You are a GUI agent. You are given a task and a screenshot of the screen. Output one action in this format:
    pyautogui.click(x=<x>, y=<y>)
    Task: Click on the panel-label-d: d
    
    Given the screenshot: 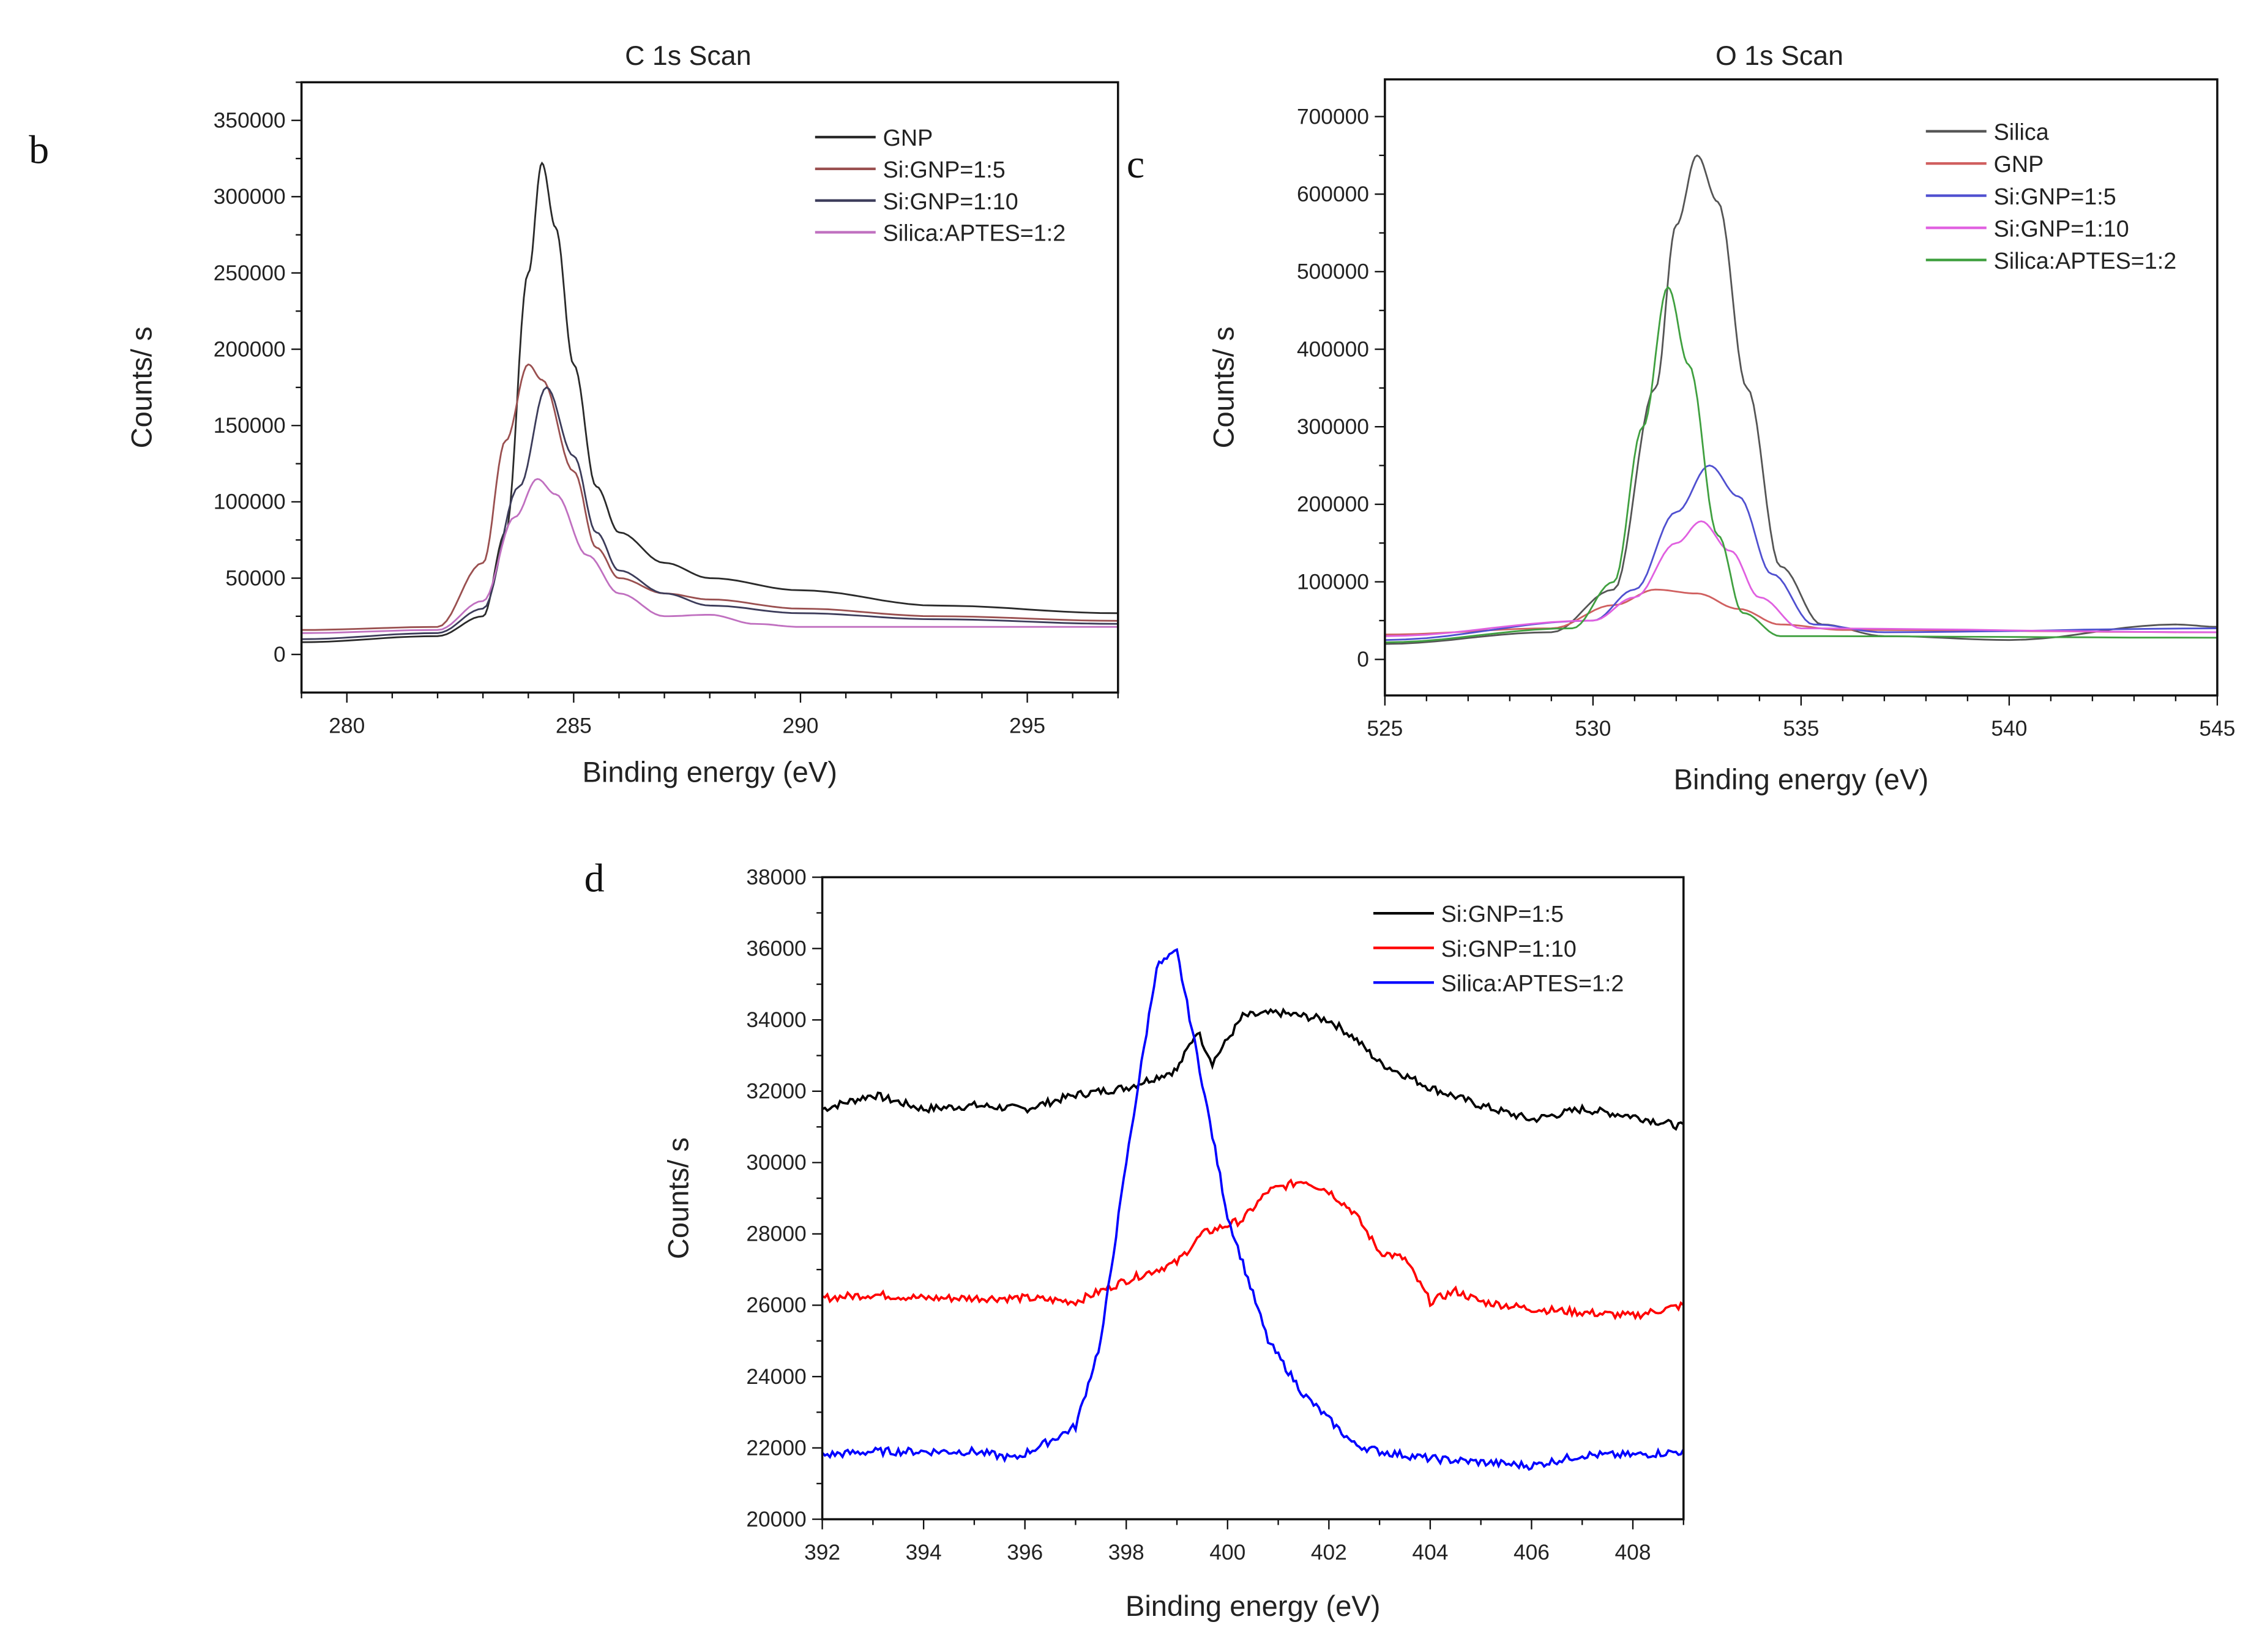 What is the action you would take?
    pyautogui.click(x=594, y=879)
    